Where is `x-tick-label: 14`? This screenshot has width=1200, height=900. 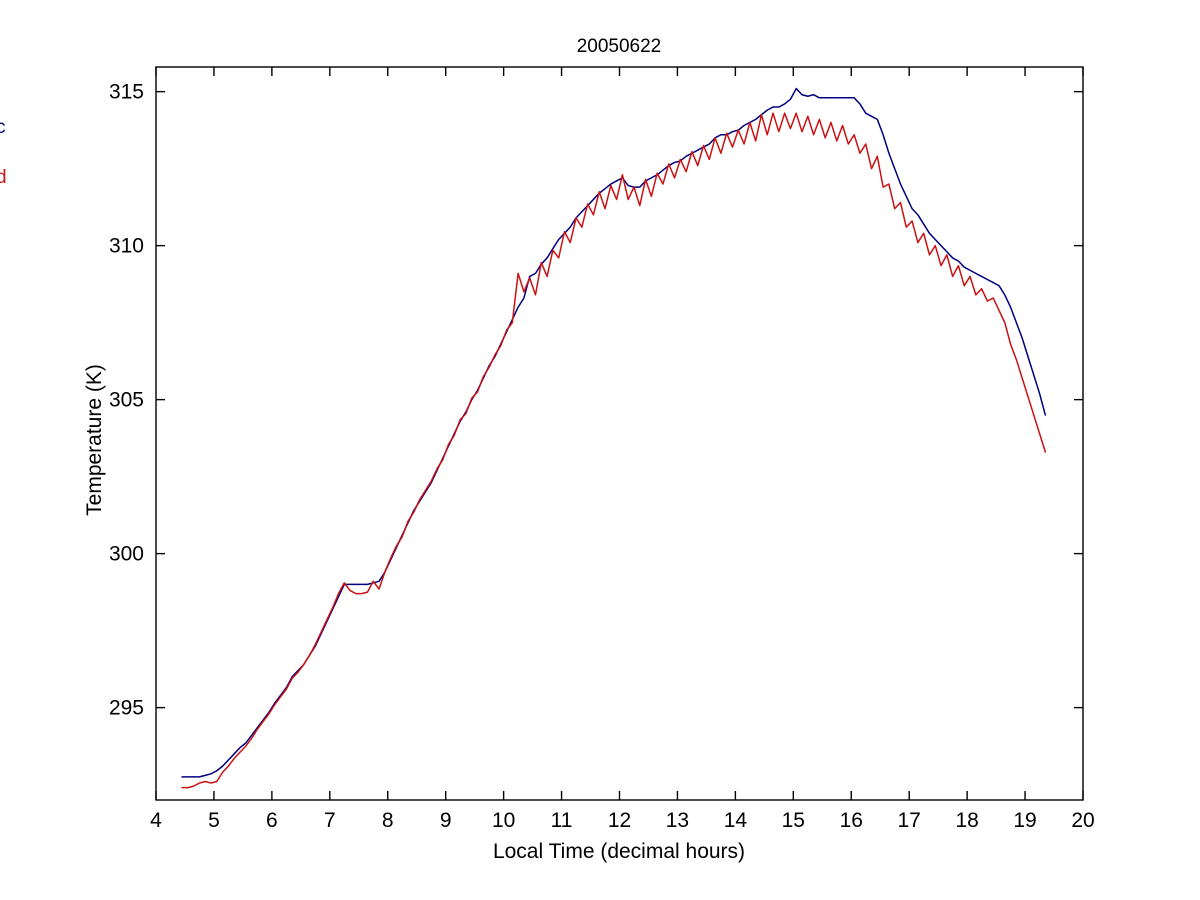
x-tick-label: 14 is located at coordinates (736, 820).